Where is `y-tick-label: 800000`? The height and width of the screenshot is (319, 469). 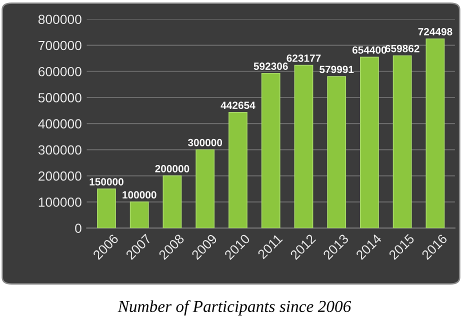
y-tick-label: 800000 is located at coordinates (60, 19).